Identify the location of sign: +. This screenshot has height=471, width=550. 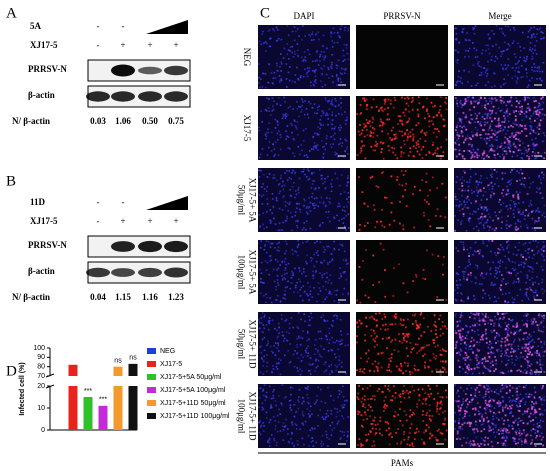
(175, 45).